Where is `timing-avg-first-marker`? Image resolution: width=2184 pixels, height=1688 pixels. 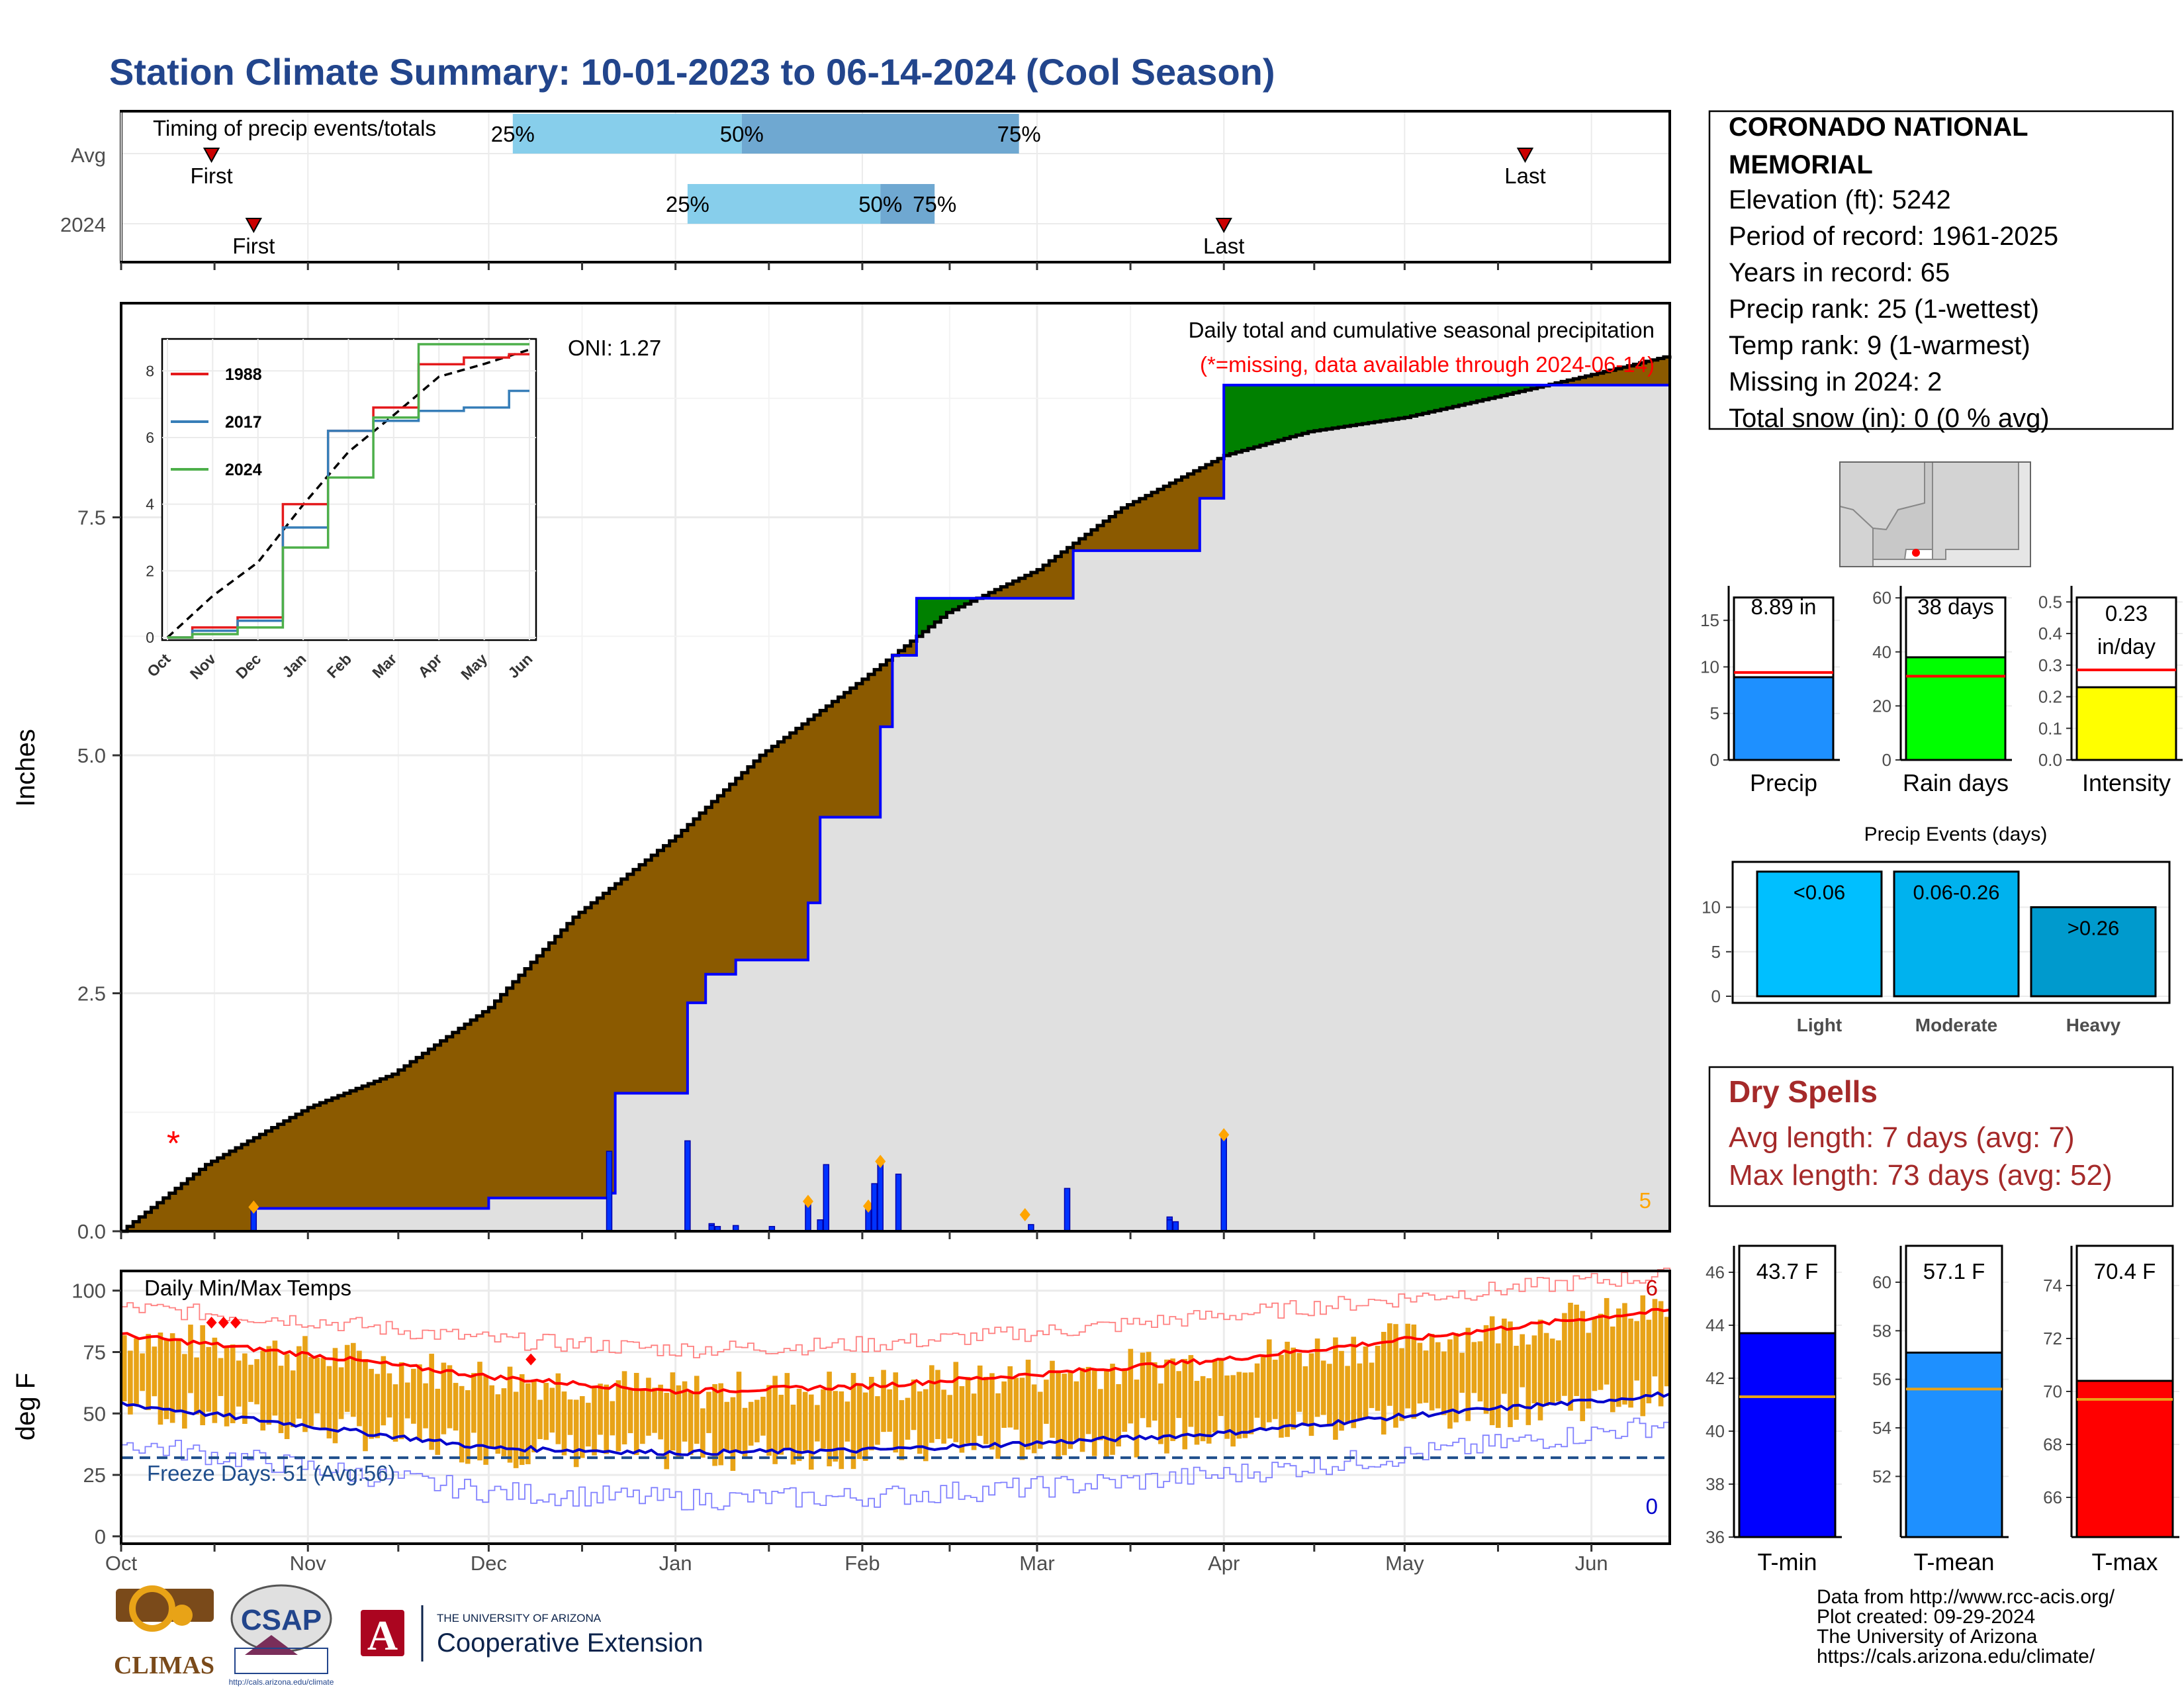 timing-avg-first-marker is located at coordinates (211, 156).